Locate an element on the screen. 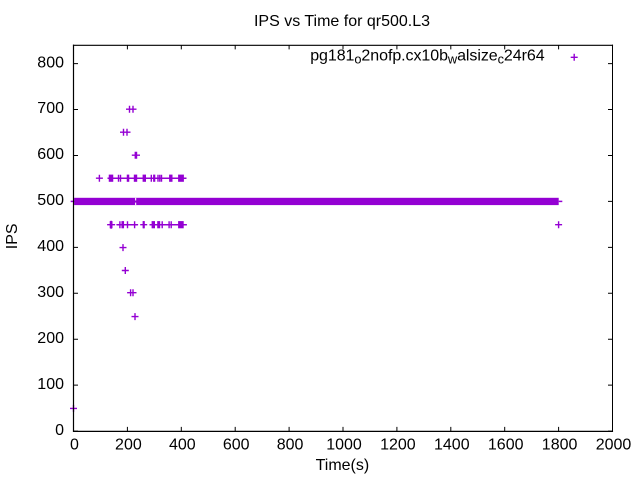 This screenshot has width=640, height=480. svg-text: 1000 is located at coordinates (344, 444).